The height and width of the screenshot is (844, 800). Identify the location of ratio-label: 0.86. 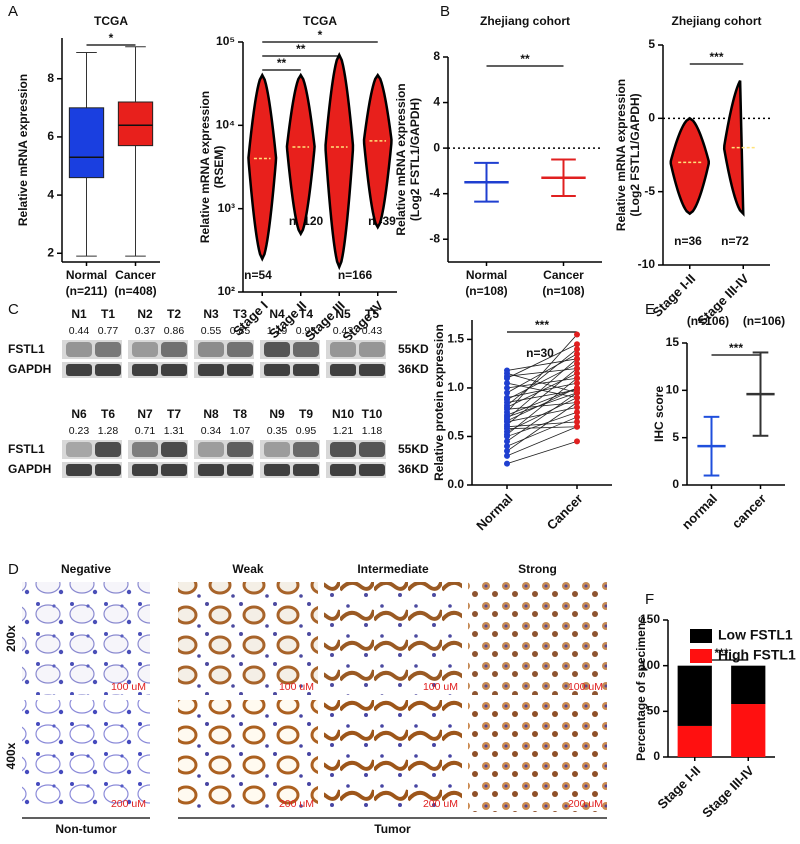
(174, 331).